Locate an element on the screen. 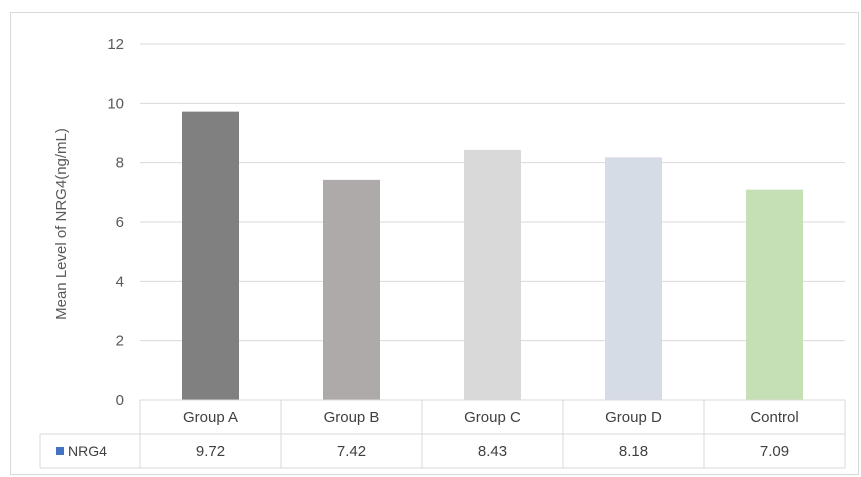 The width and height of the screenshot is (861, 477). y-tick-label: 8 is located at coordinates (120, 163).